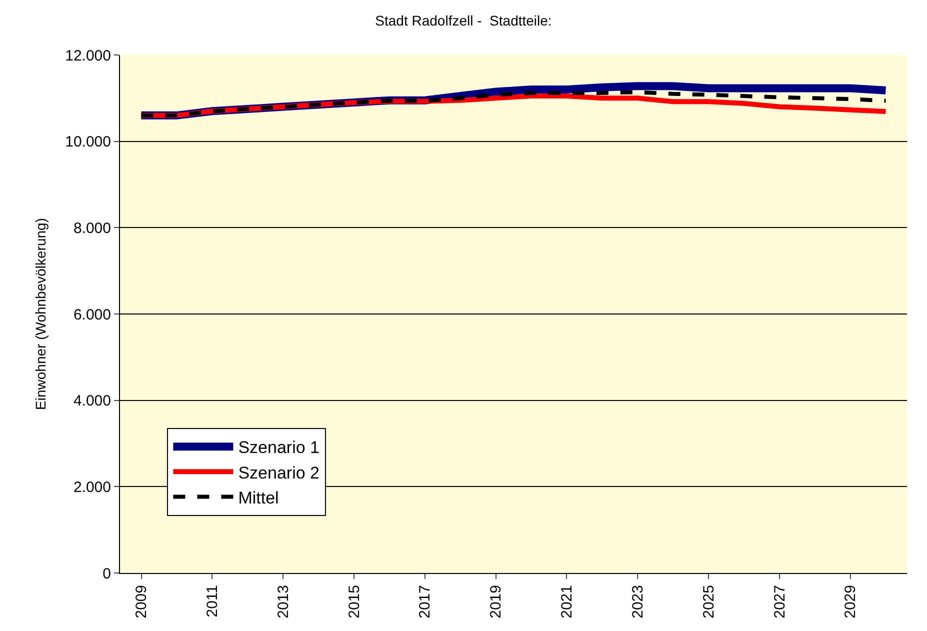 This screenshot has width=927, height=631. What do you see at coordinates (258, 498) in the screenshot?
I see `legend-label: Mittel` at bounding box center [258, 498].